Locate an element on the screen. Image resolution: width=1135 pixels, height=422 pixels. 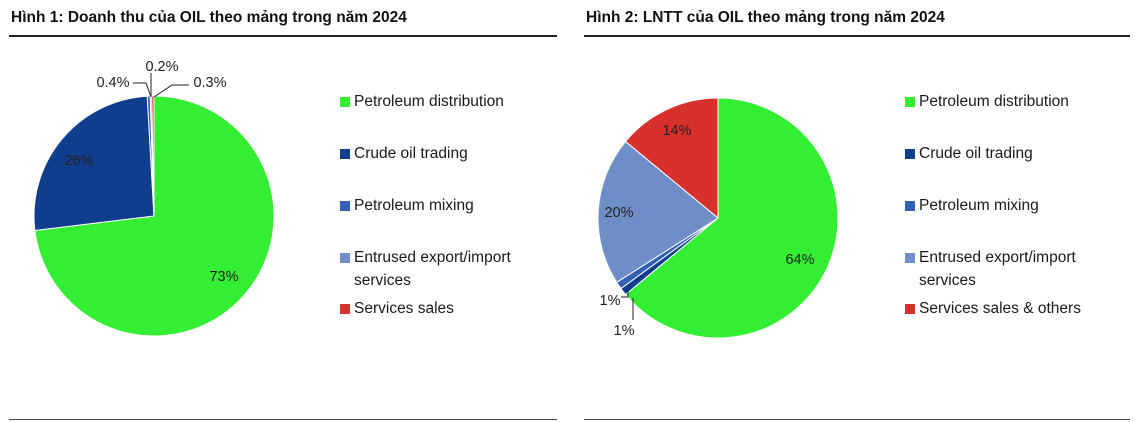
data-label-petroleum-mixing: 0.4% is located at coordinates (112, 83).